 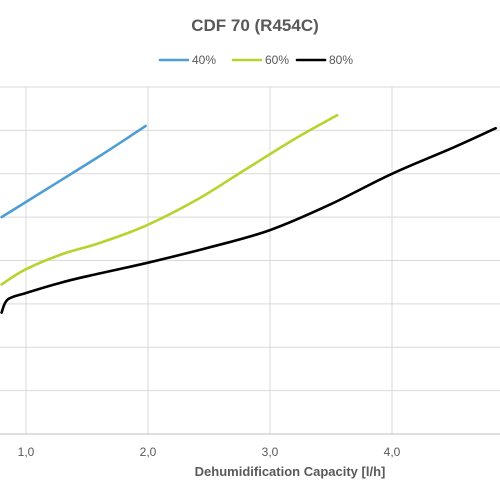 I want to click on chart-title: CDF 70 (R454C), so click(x=255, y=25).